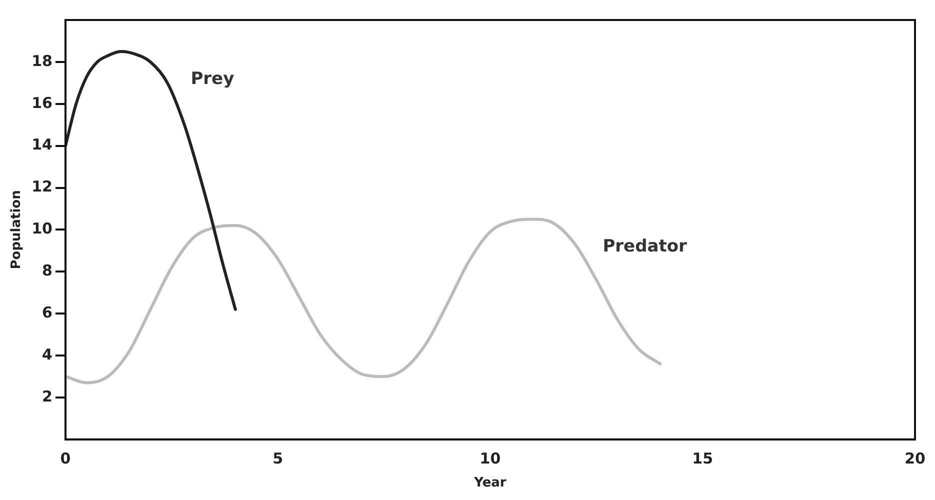 This screenshot has width=935, height=500. What do you see at coordinates (915, 458) in the screenshot?
I see `x-tick-label: 20` at bounding box center [915, 458].